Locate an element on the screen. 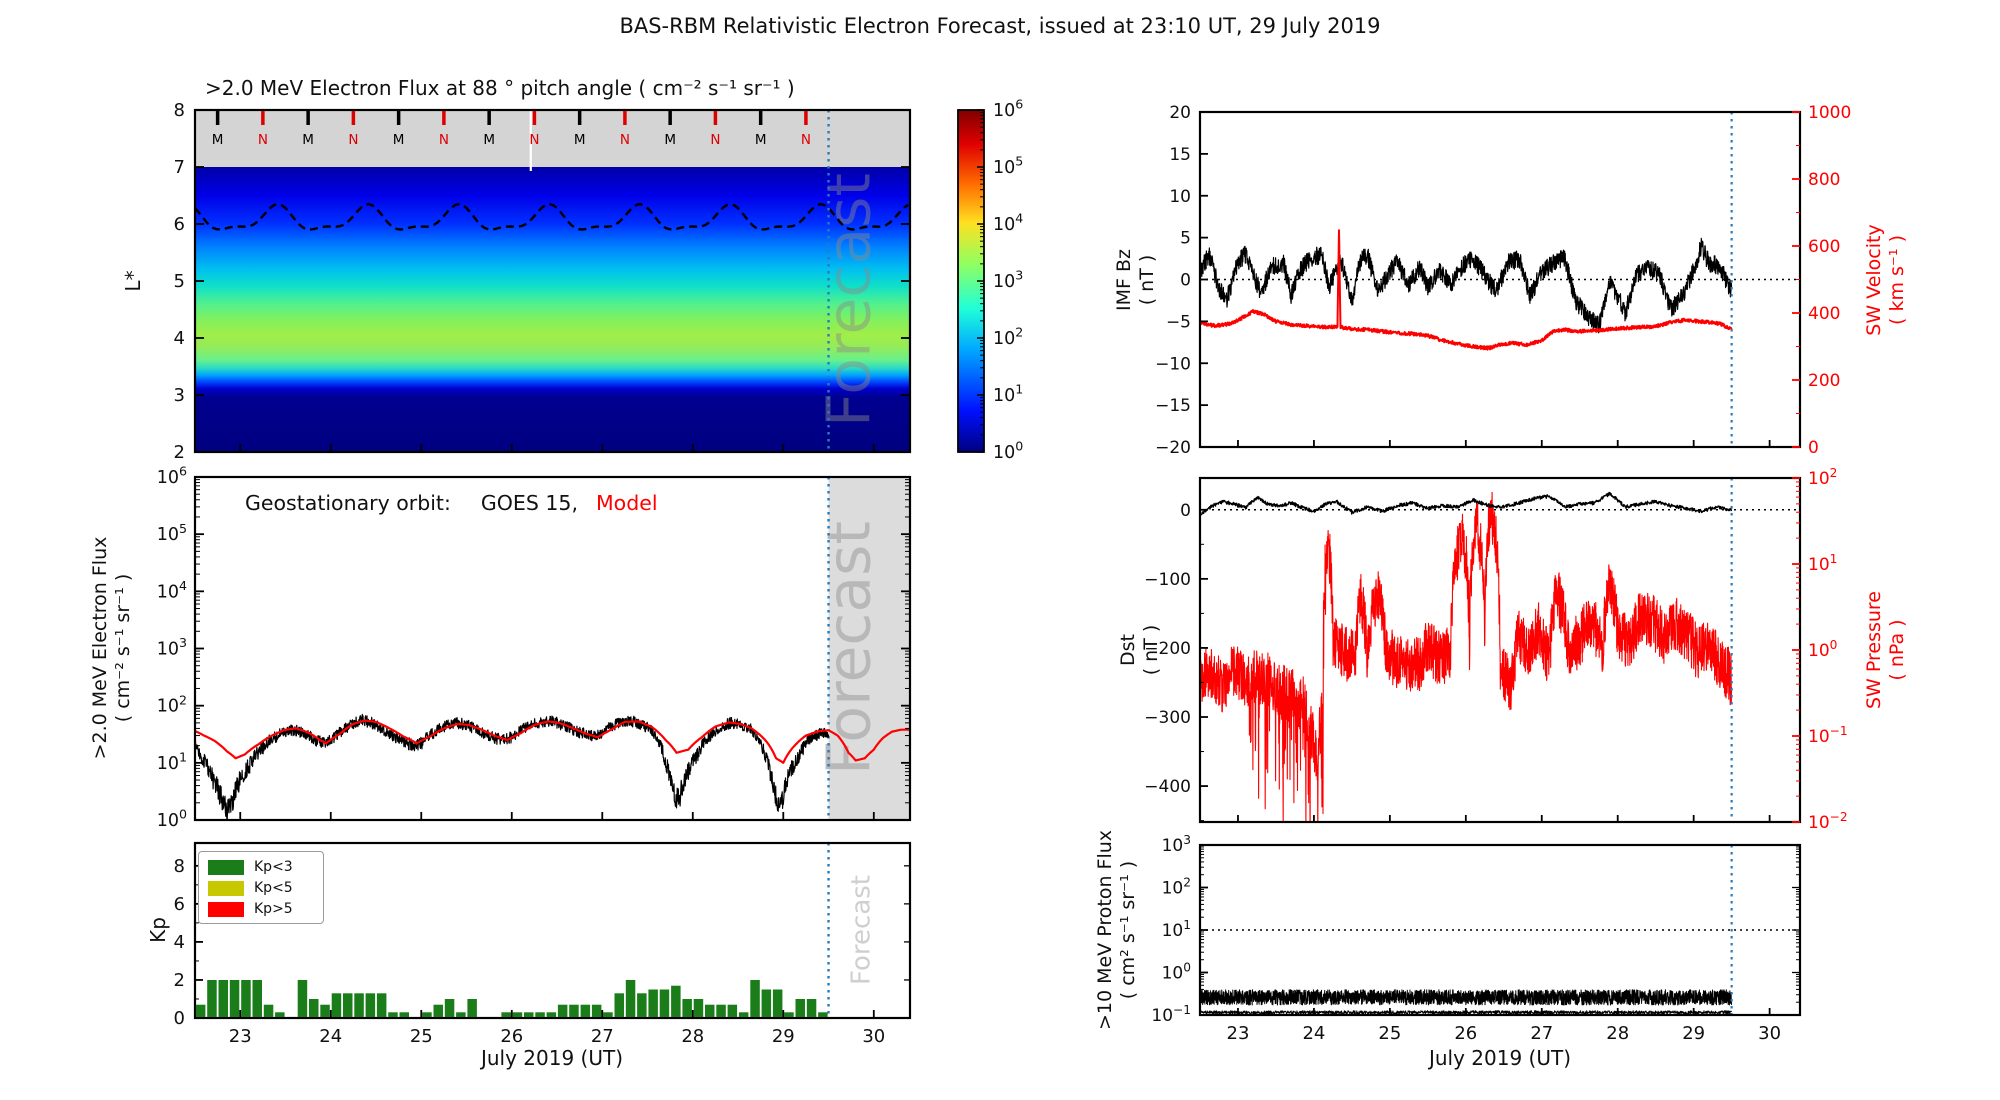 Image resolution: width=2000 pixels, height=1100 pixels. flux-ylabel-line2: ( cm⁻² s⁻¹ sr⁻¹ ) is located at coordinates (123, 648).